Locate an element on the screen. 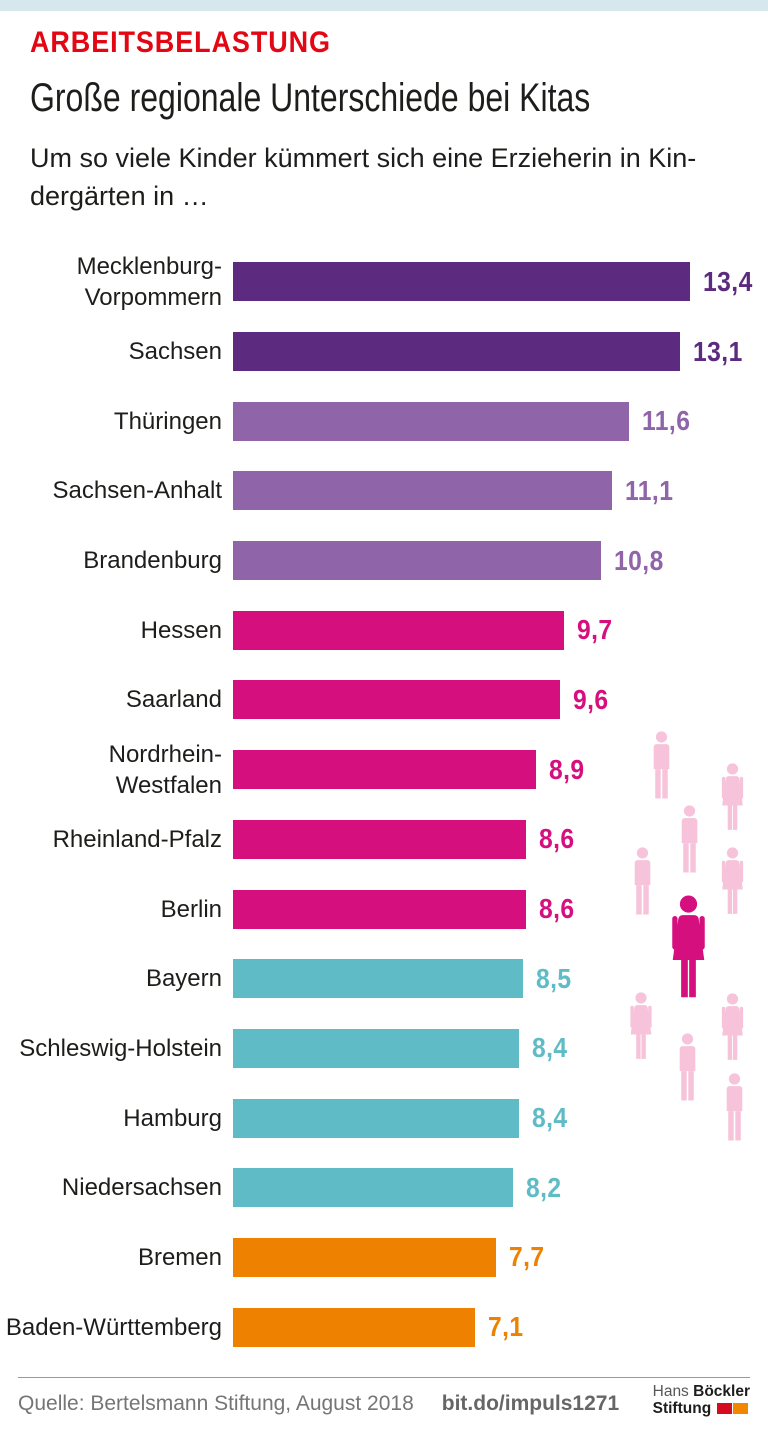 Image resolution: width=768 pixels, height=1439 pixels. chart-row: Nordrhein- Westfalen 8,9 is located at coordinates (384, 770).